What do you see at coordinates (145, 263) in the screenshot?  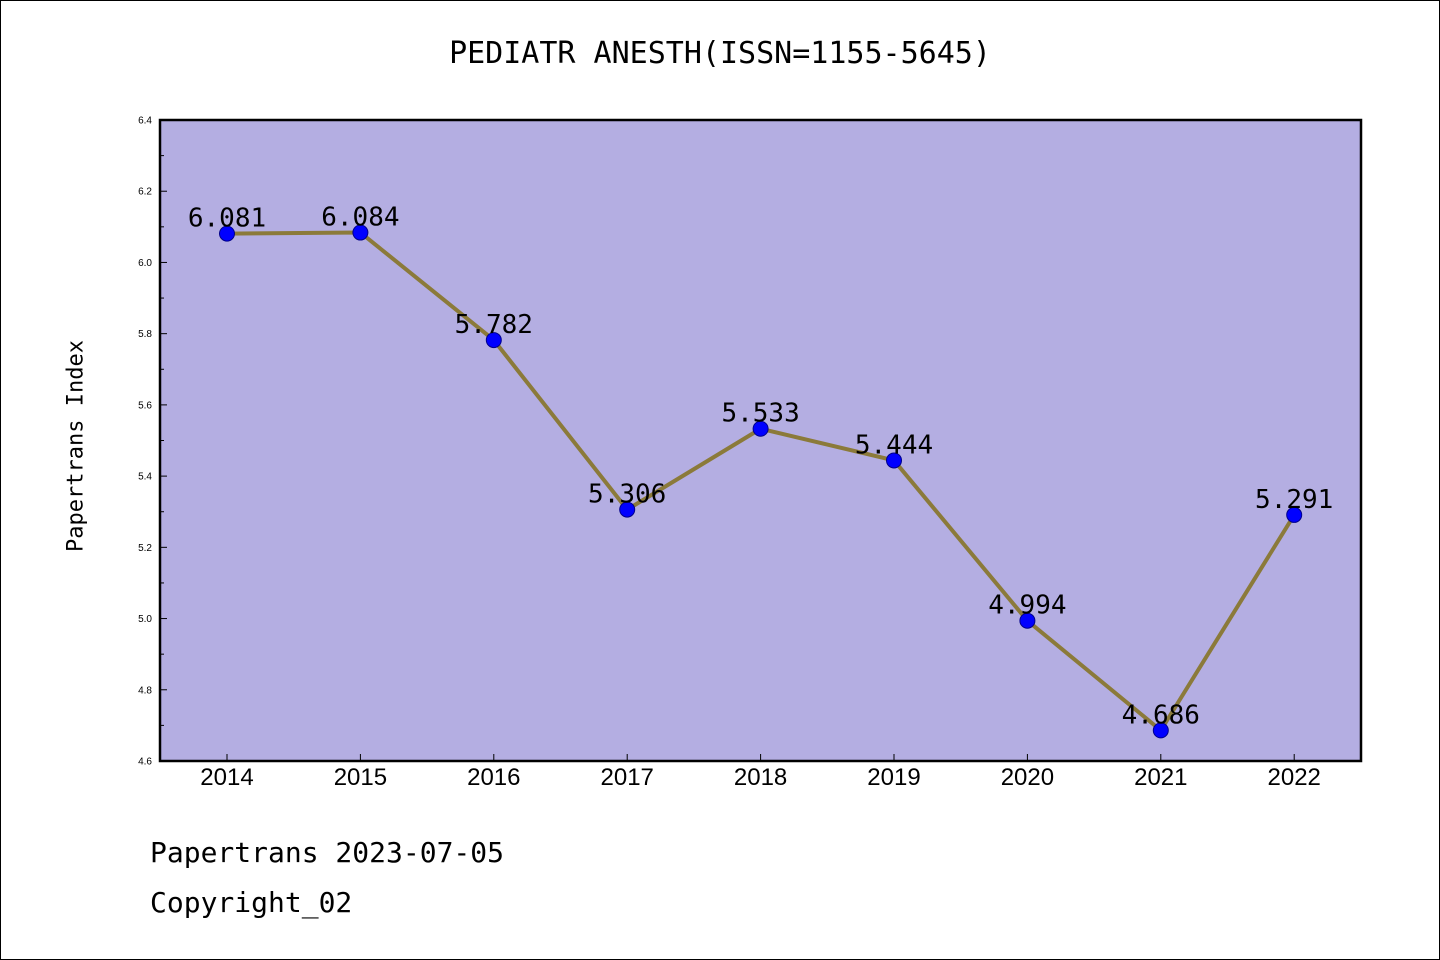 I see `y-tick-label: 6.0` at bounding box center [145, 263].